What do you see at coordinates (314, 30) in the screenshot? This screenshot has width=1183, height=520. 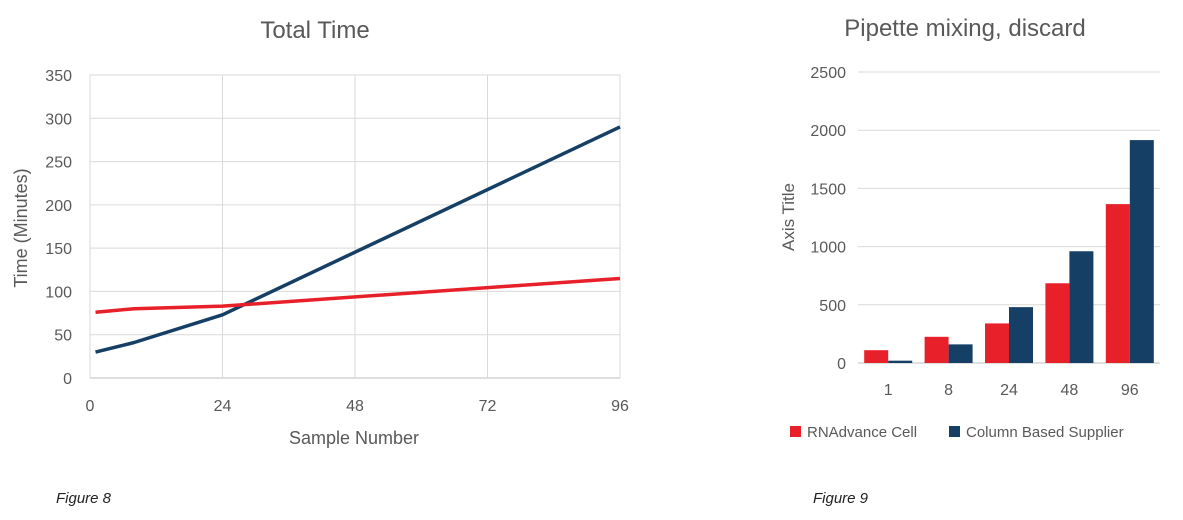 I see `chart-title: Total Time` at bounding box center [314, 30].